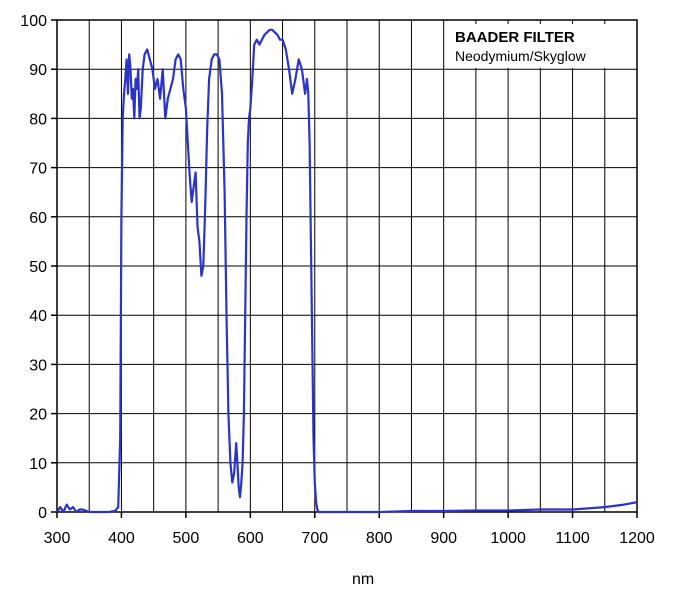 Image resolution: width=673 pixels, height=600 pixels. What do you see at coordinates (515, 37) in the screenshot?
I see `chart-title: BAADER FILTER` at bounding box center [515, 37].